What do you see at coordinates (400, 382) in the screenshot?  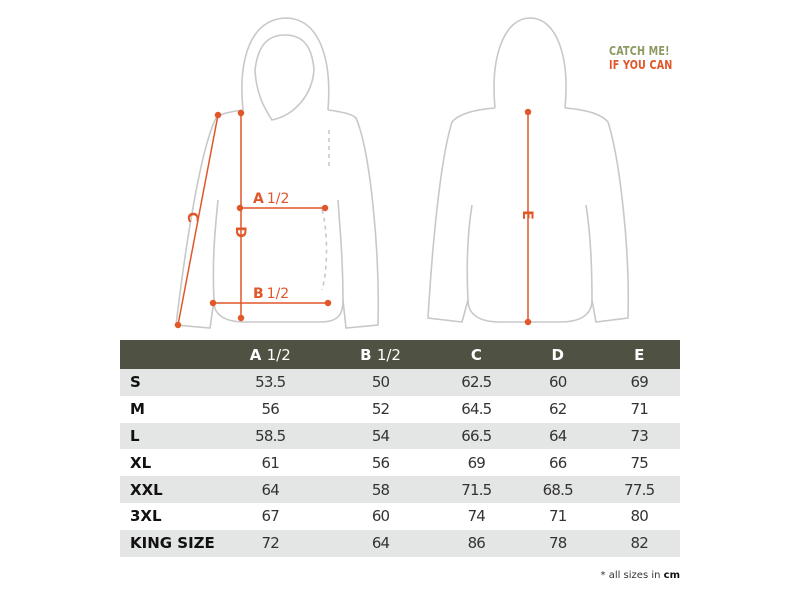 I see `table-row: S 53.5 50 62.5 60 69` at bounding box center [400, 382].